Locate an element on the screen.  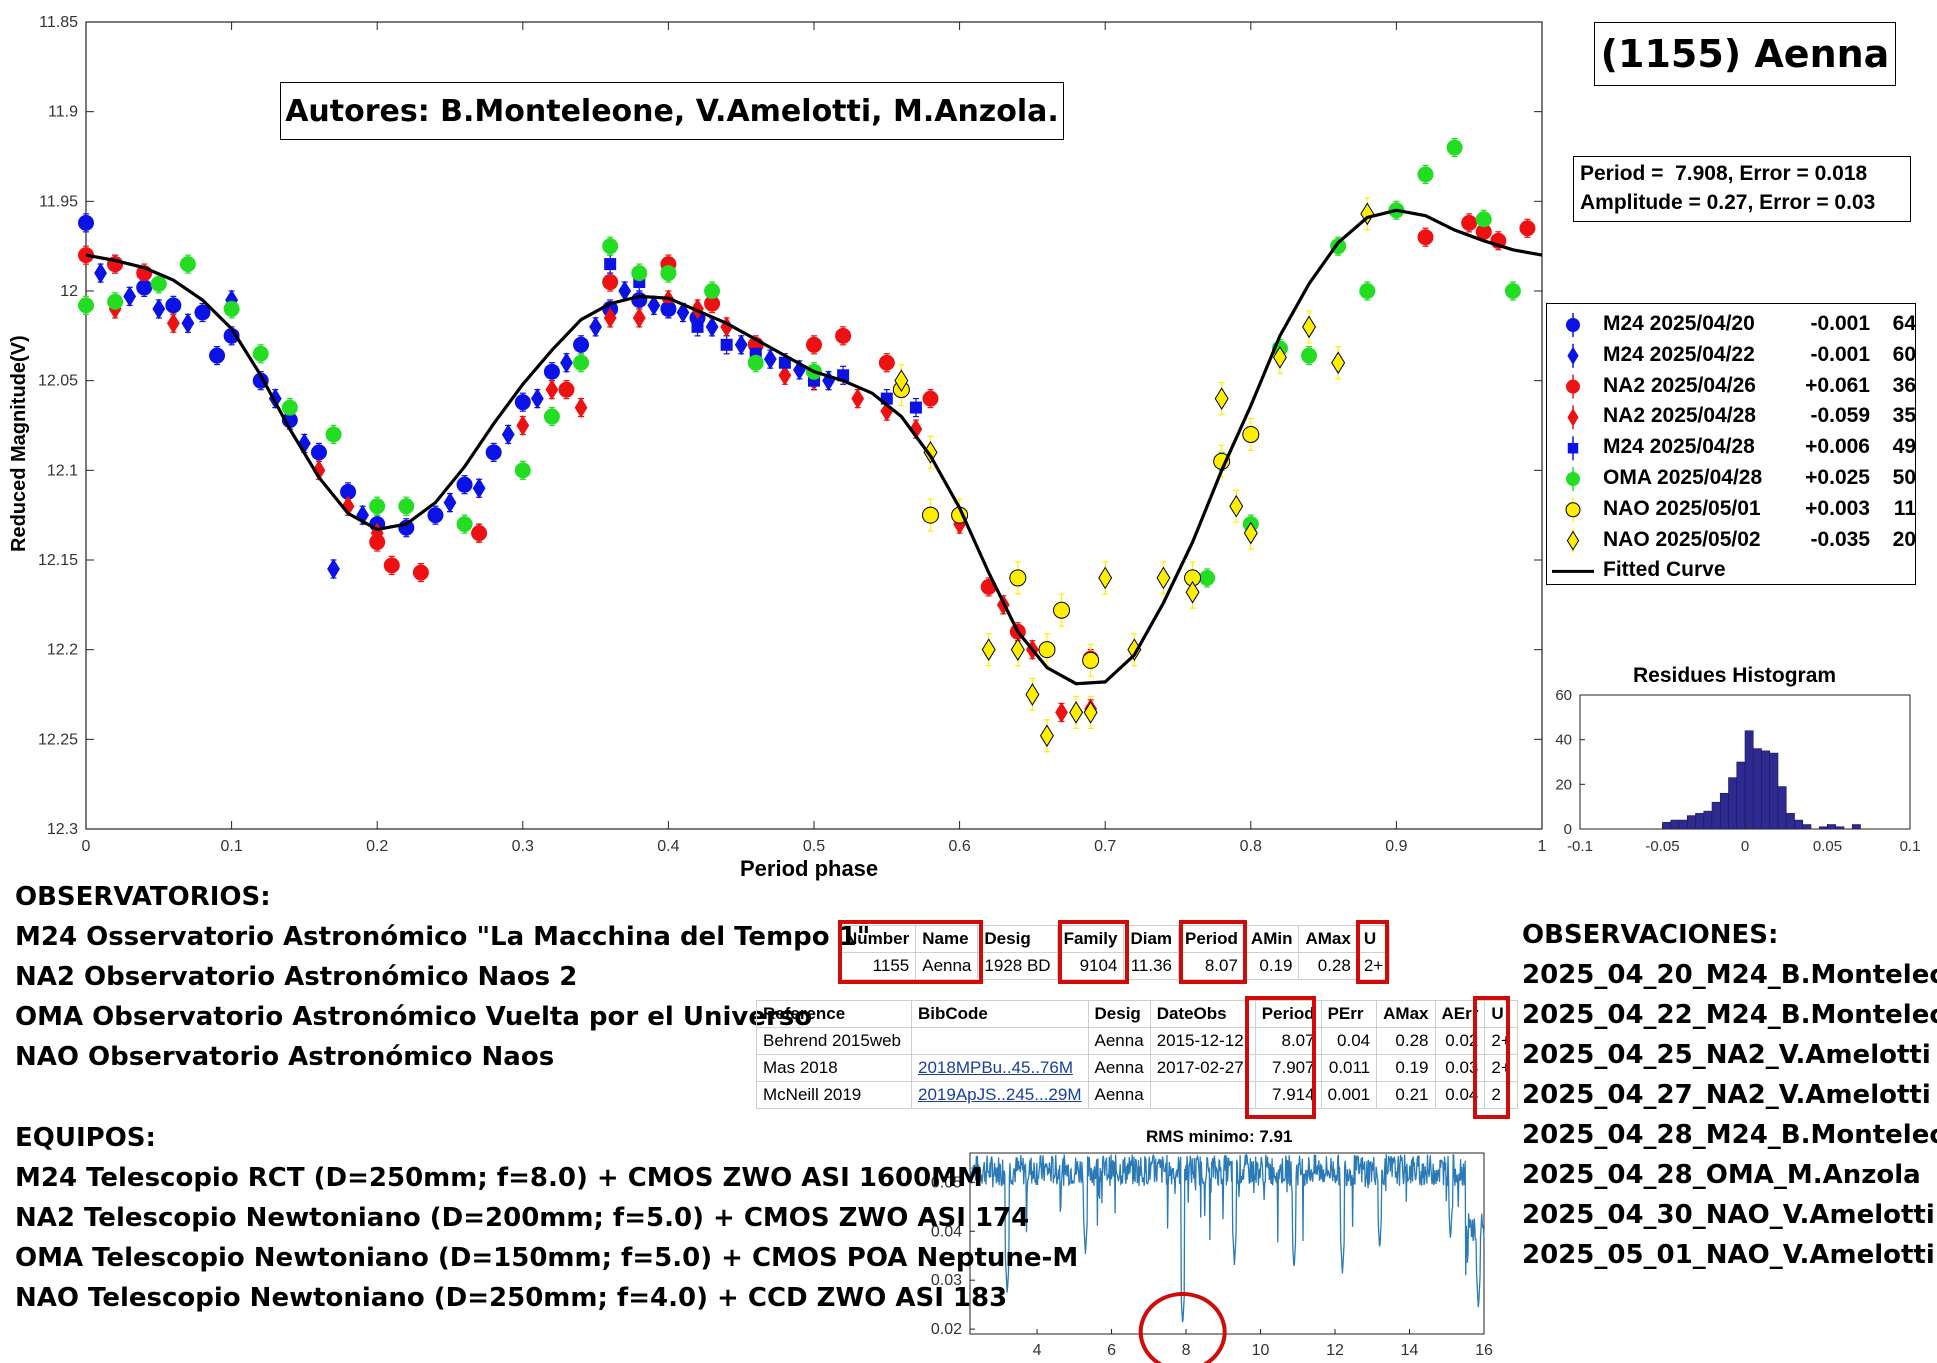
legend-entry: NAO 2025/05/02 -0.035 20 is located at coordinates (1759, 540).